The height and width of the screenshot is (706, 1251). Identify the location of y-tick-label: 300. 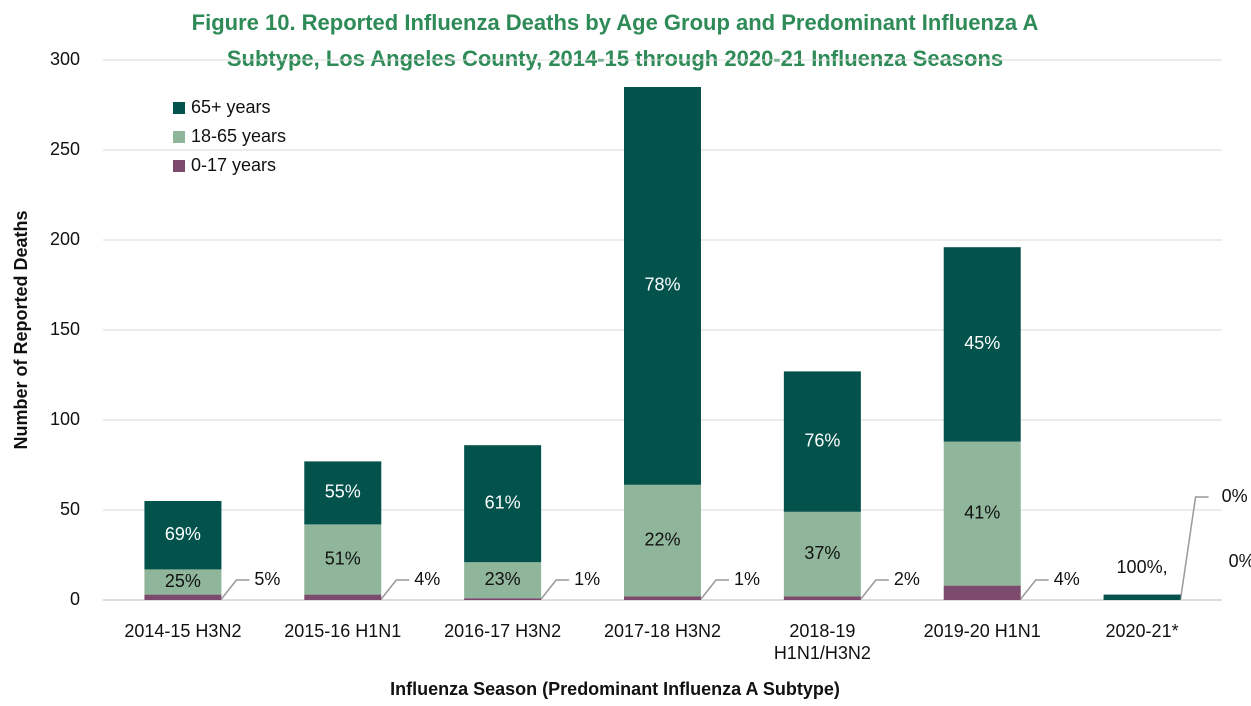
(65, 59).